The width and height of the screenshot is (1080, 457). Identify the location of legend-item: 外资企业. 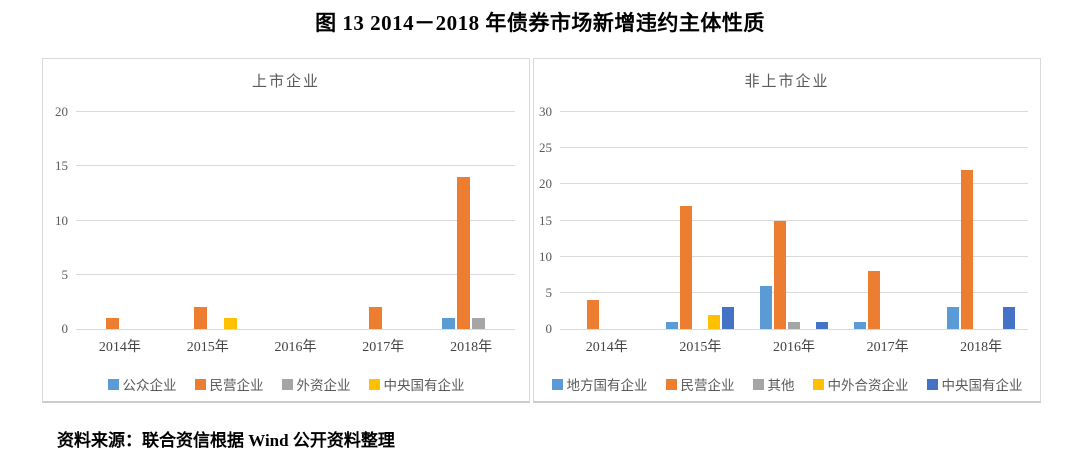
(316, 384).